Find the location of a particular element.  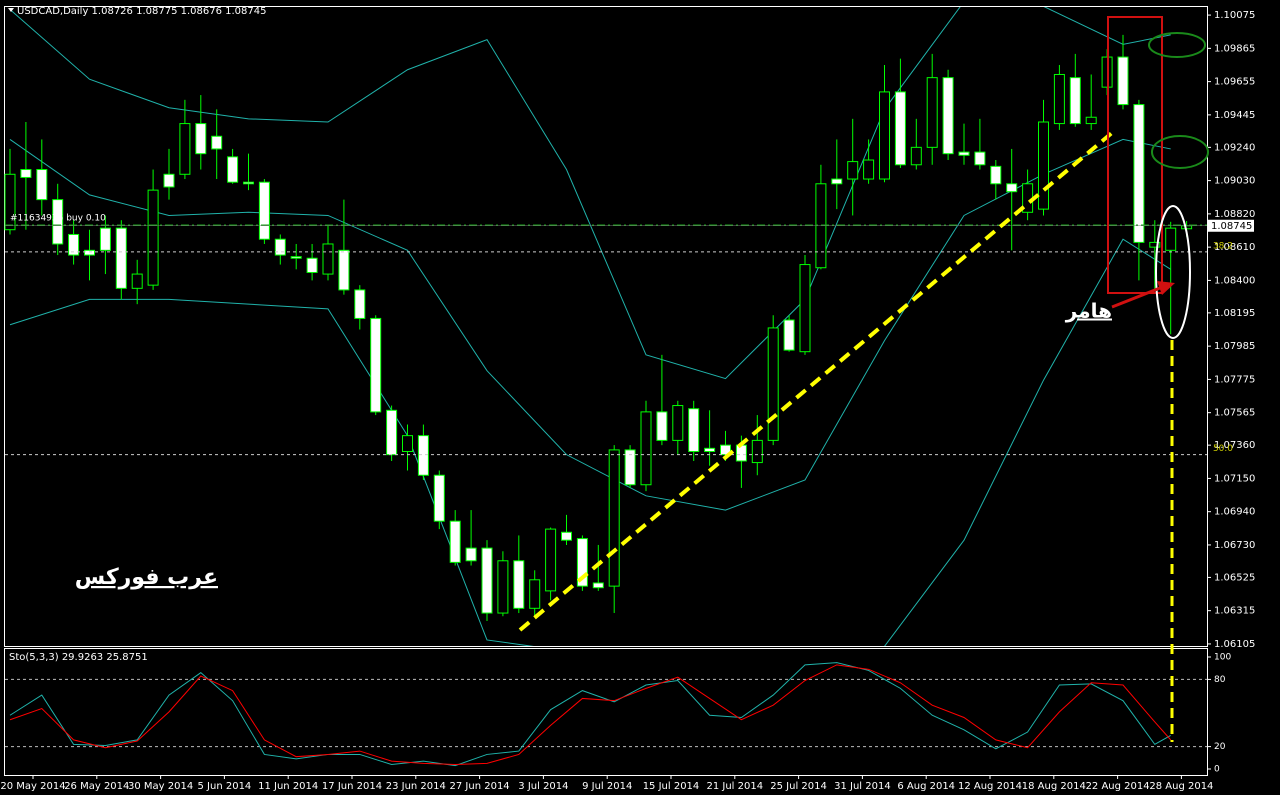

x-tick-label: 21 Jul 2014 is located at coordinates (734, 786).